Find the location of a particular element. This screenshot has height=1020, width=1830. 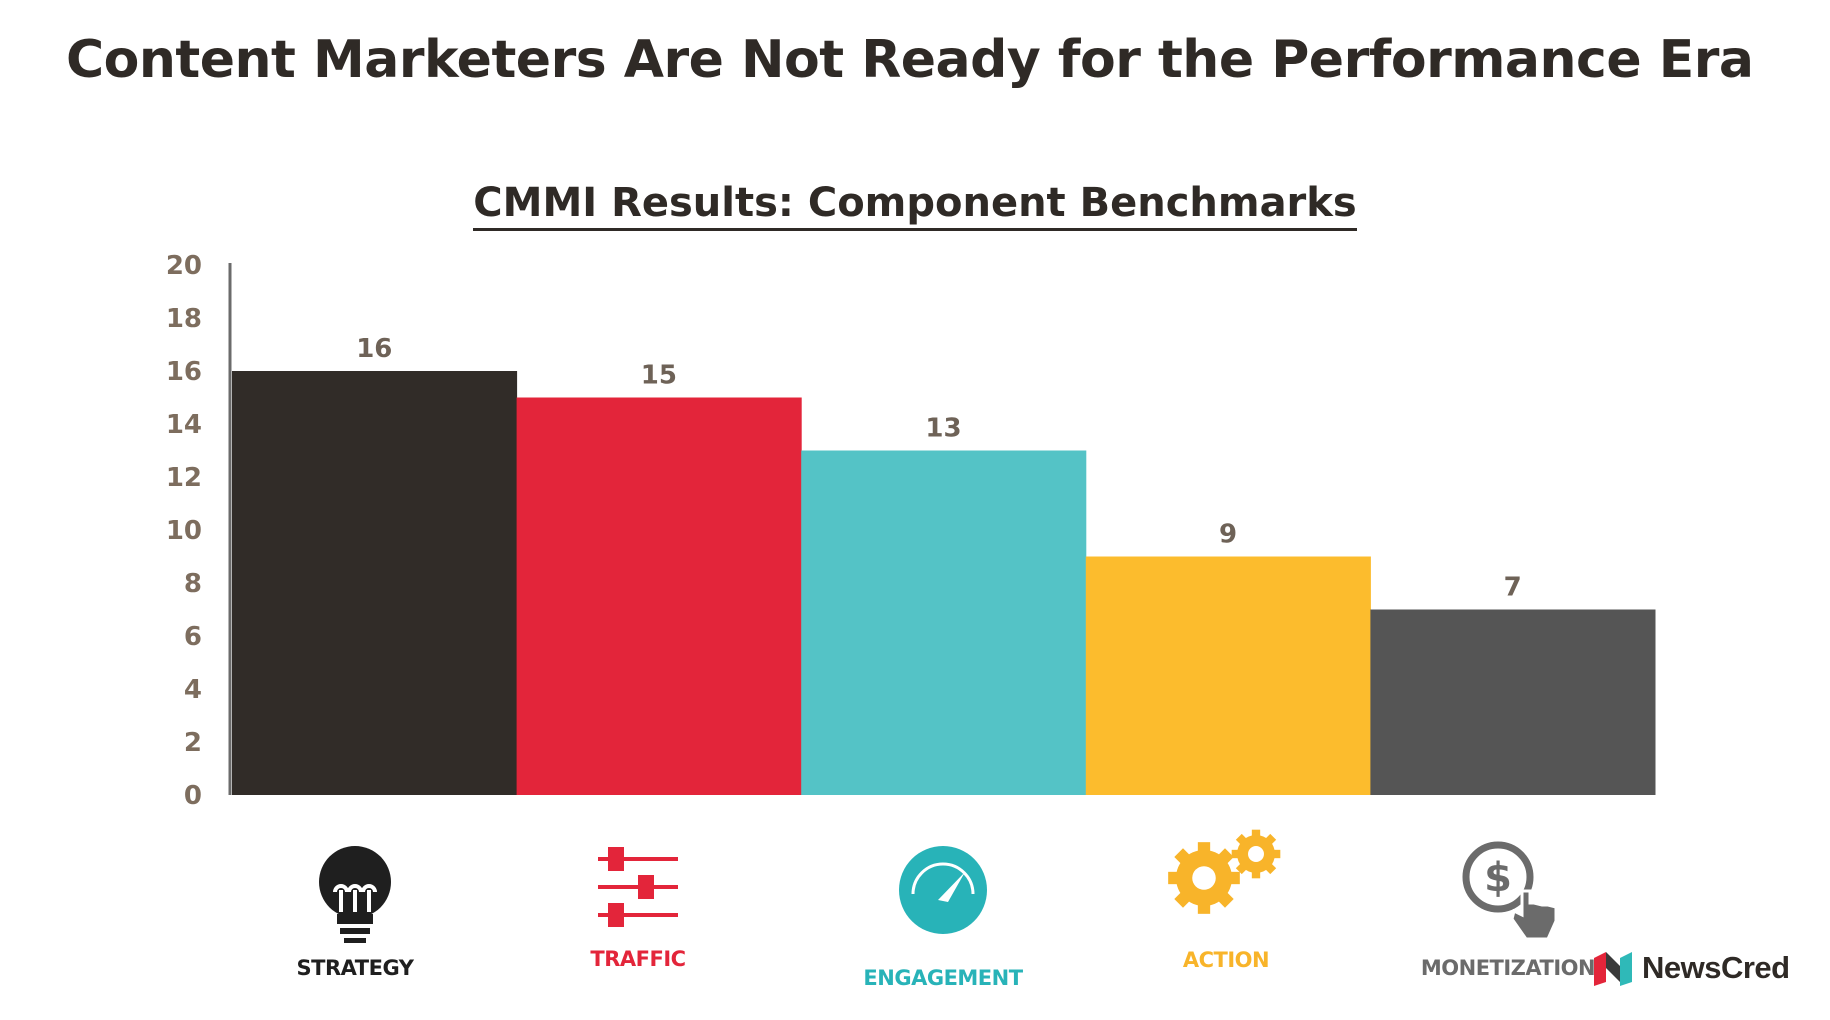

y-tick-label: 20 is located at coordinates (184, 266).